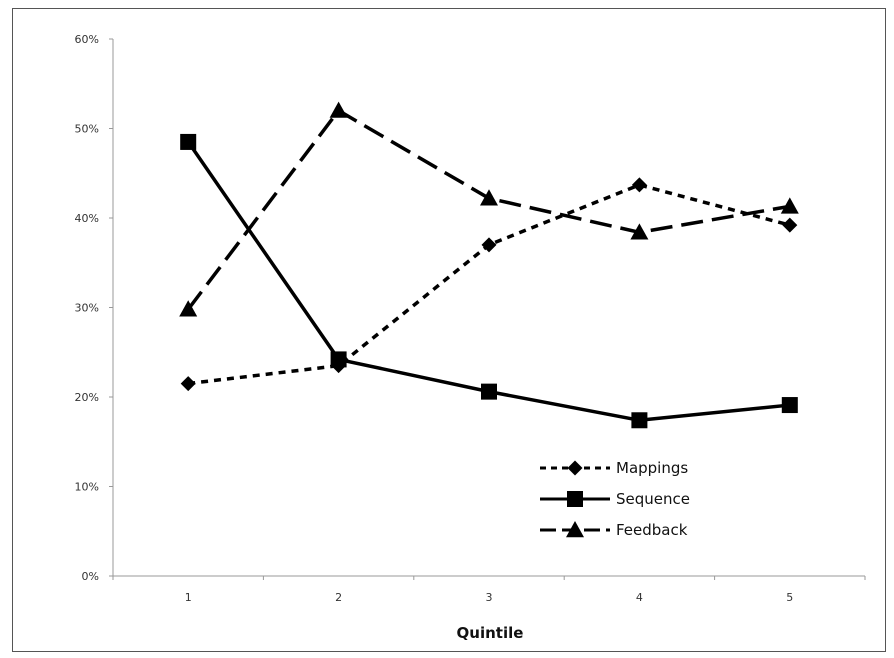  I want to click on legend-item-mappings: Mappings, so click(614, 468).